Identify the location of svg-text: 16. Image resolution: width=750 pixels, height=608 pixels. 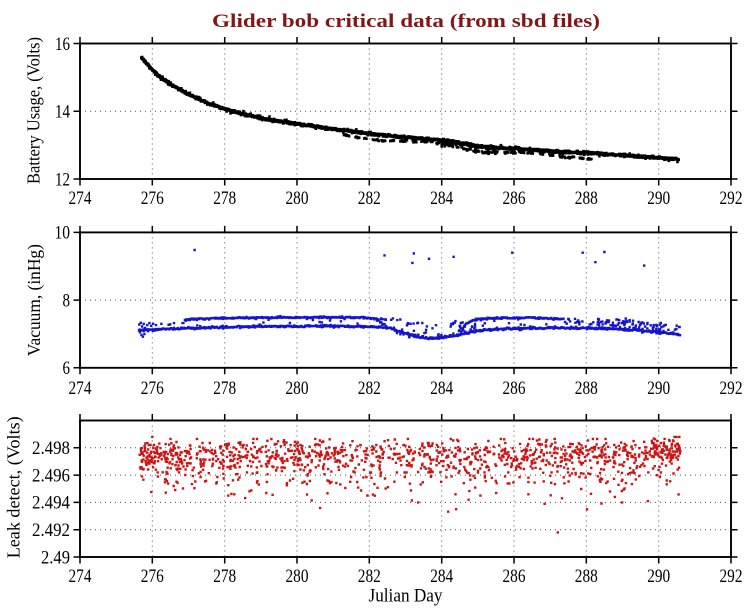
(62, 44).